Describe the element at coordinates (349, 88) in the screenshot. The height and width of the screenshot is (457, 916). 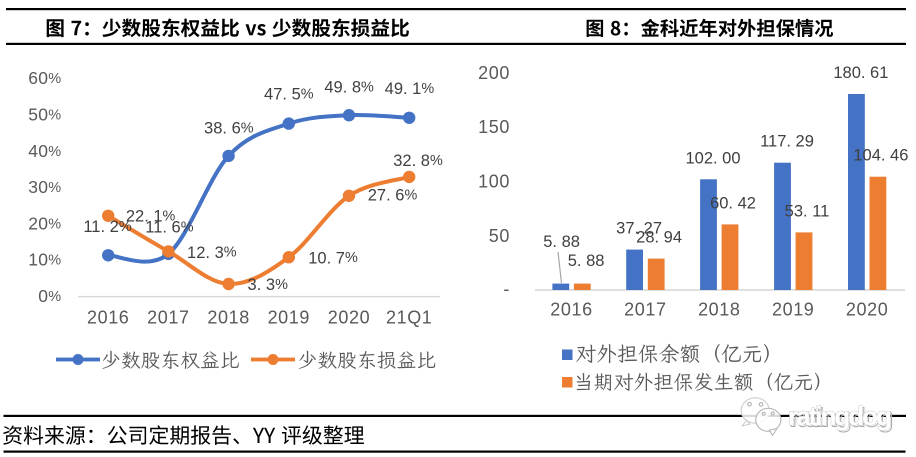
I see `svg-text: 49. 8%` at that location.